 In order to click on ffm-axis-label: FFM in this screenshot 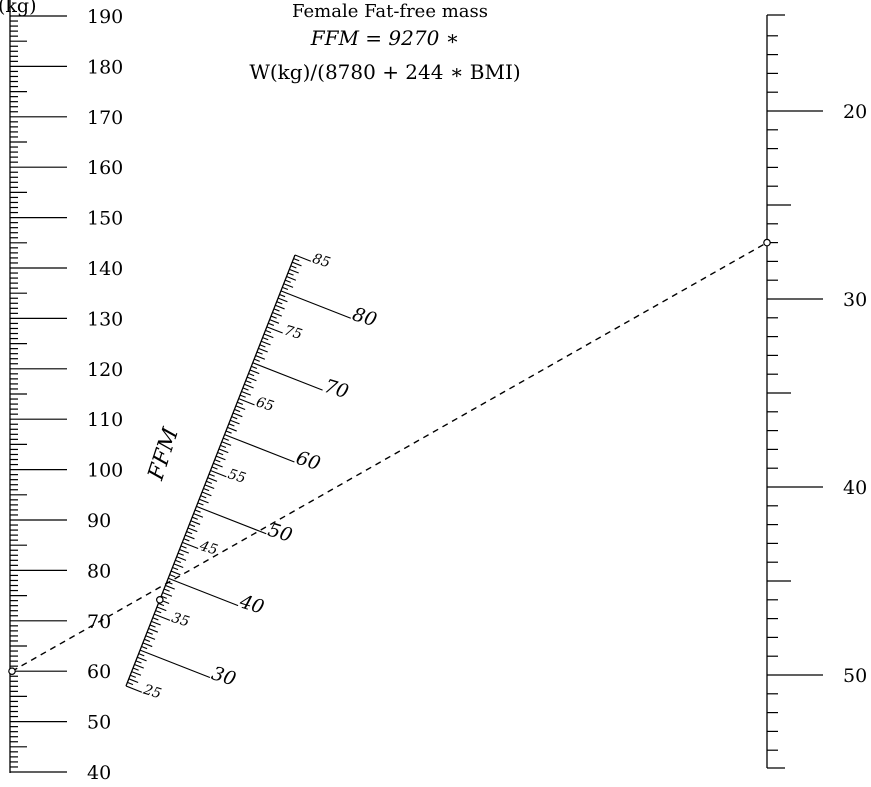, I will do `click(163, 454)`.